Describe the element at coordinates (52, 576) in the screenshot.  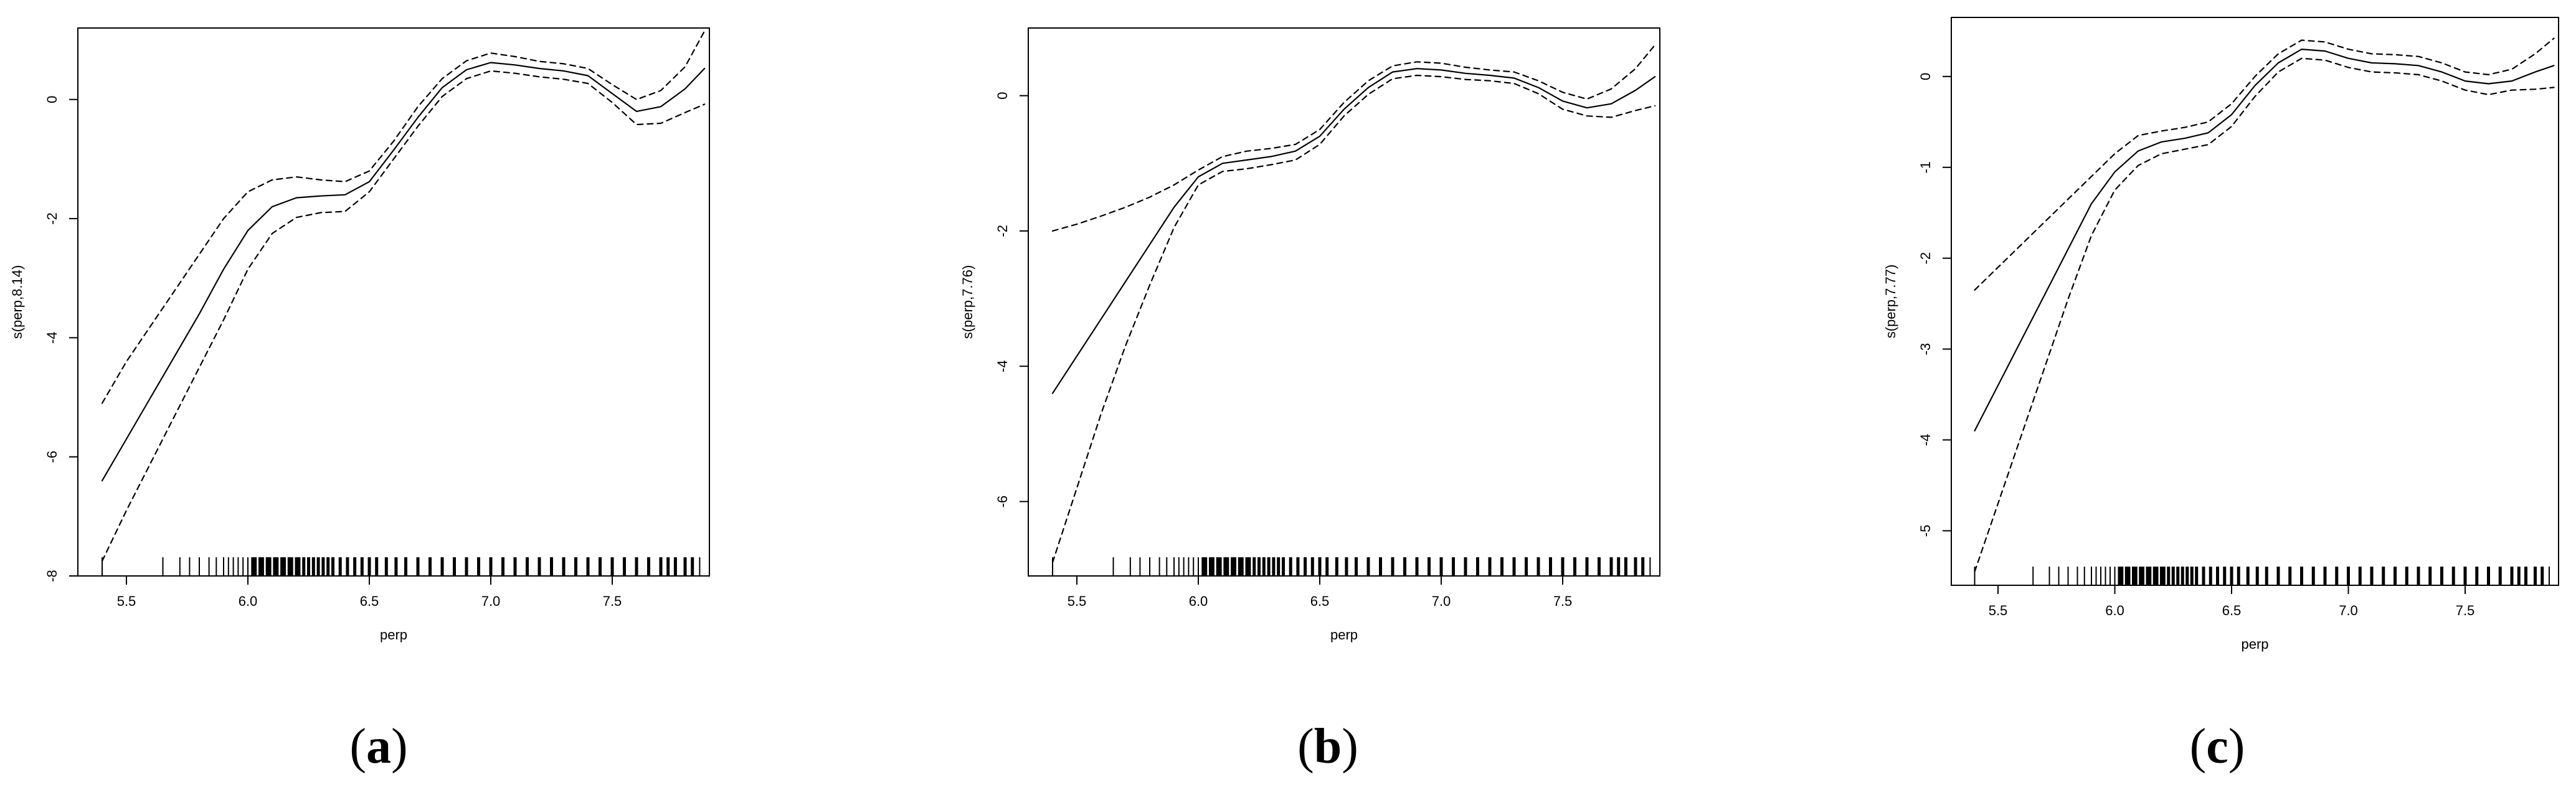
I see `y-tick-label: -8` at that location.